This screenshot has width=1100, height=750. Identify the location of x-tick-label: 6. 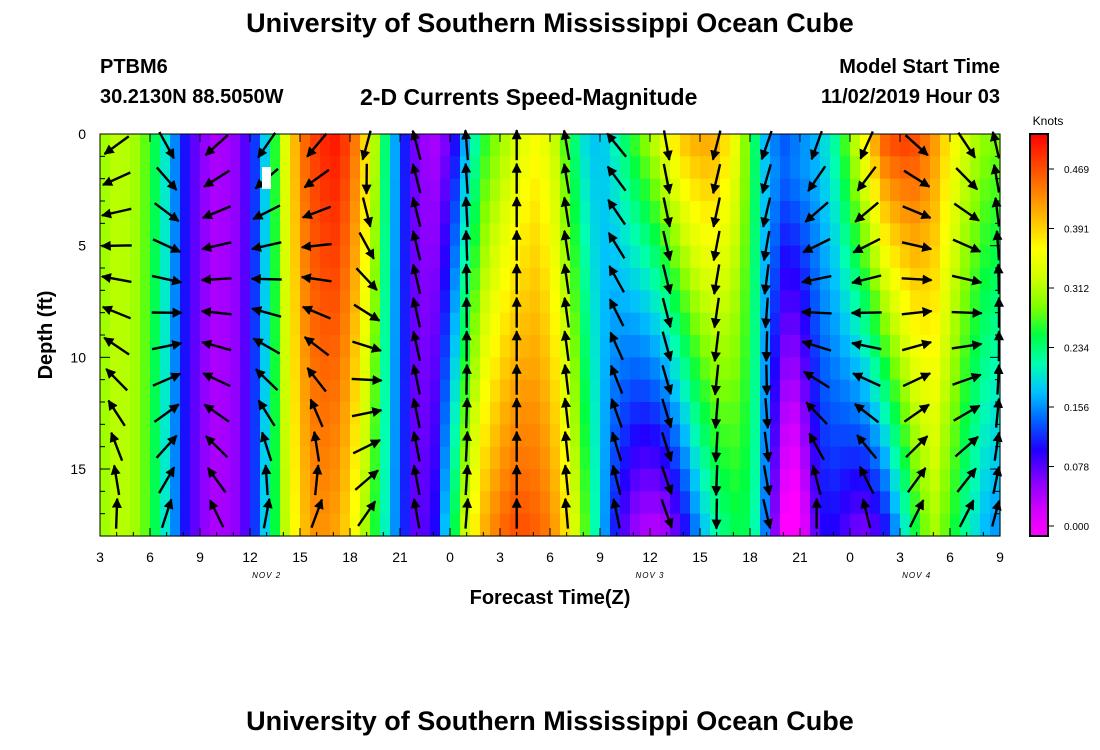
(550, 557).